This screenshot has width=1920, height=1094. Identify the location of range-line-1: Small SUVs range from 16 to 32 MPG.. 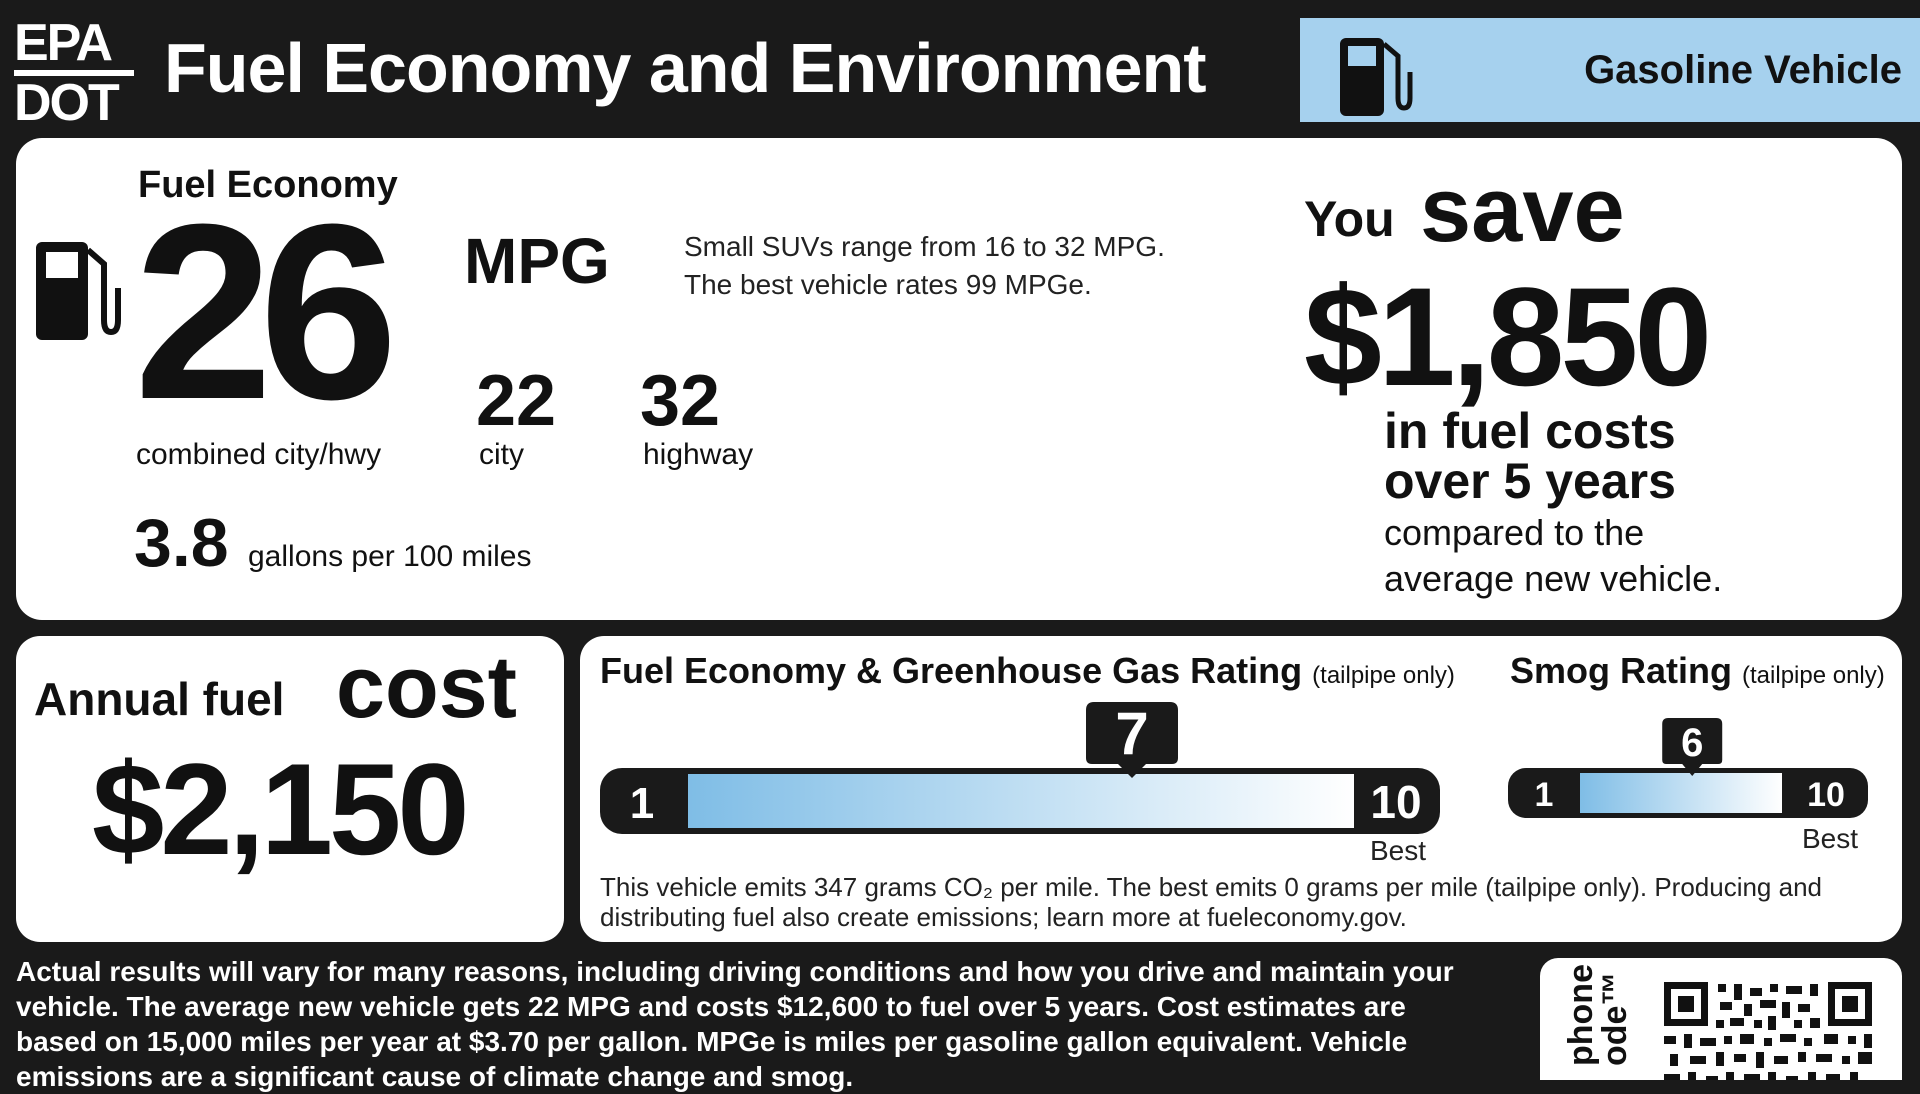
(924, 246).